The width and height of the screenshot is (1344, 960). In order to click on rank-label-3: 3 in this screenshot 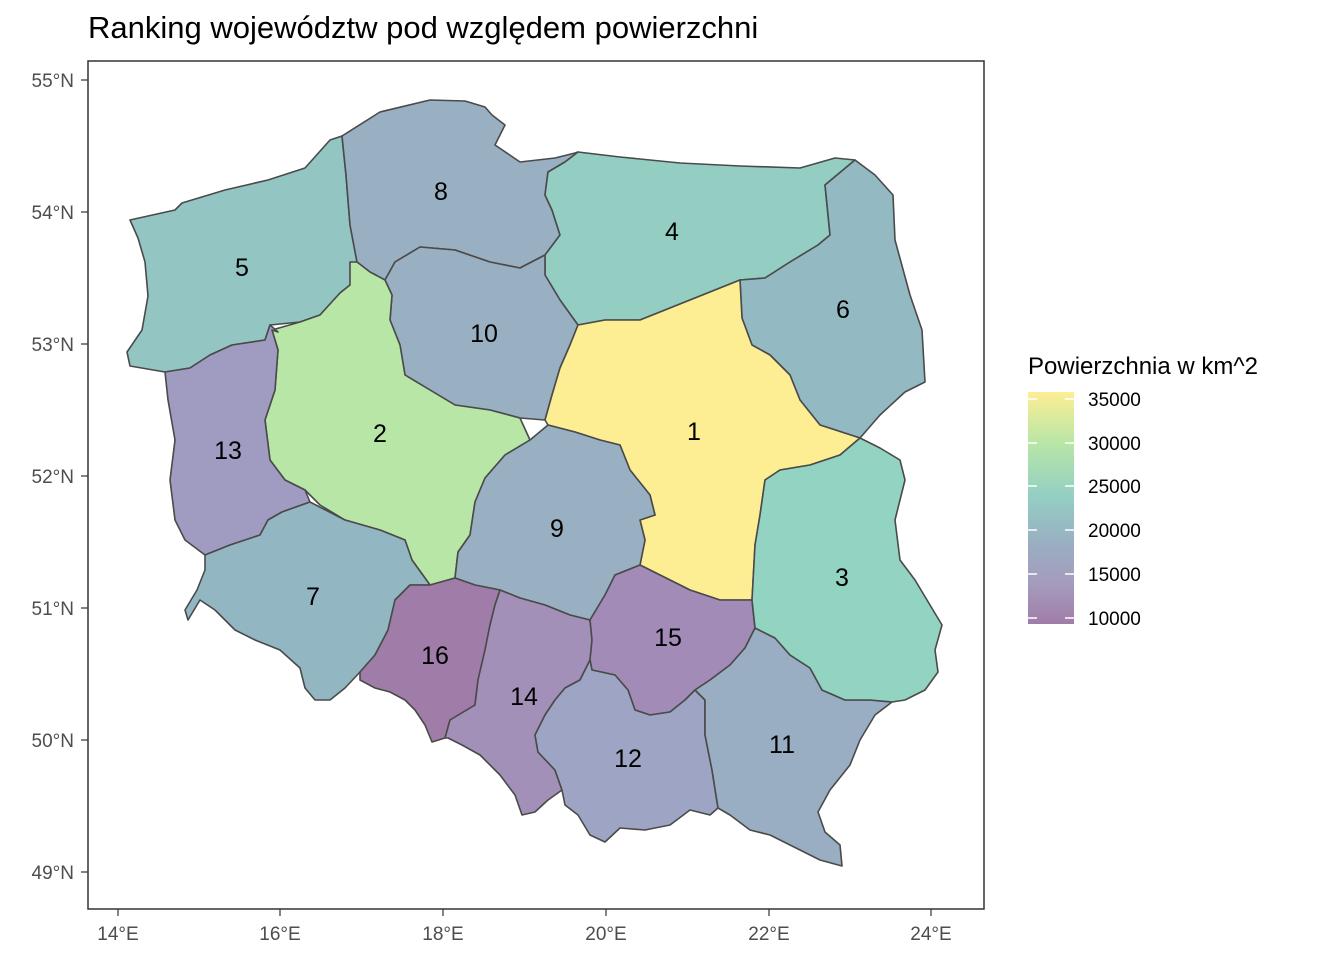, I will do `click(842, 578)`.